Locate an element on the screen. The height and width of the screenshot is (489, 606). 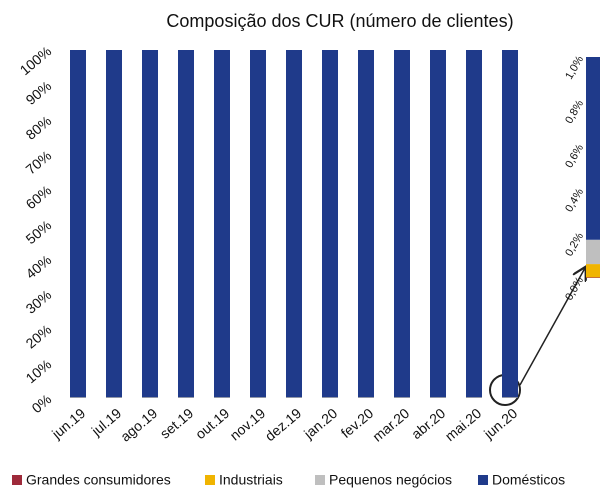
x-tick-label: dez.19 is located at coordinates (283, 424).